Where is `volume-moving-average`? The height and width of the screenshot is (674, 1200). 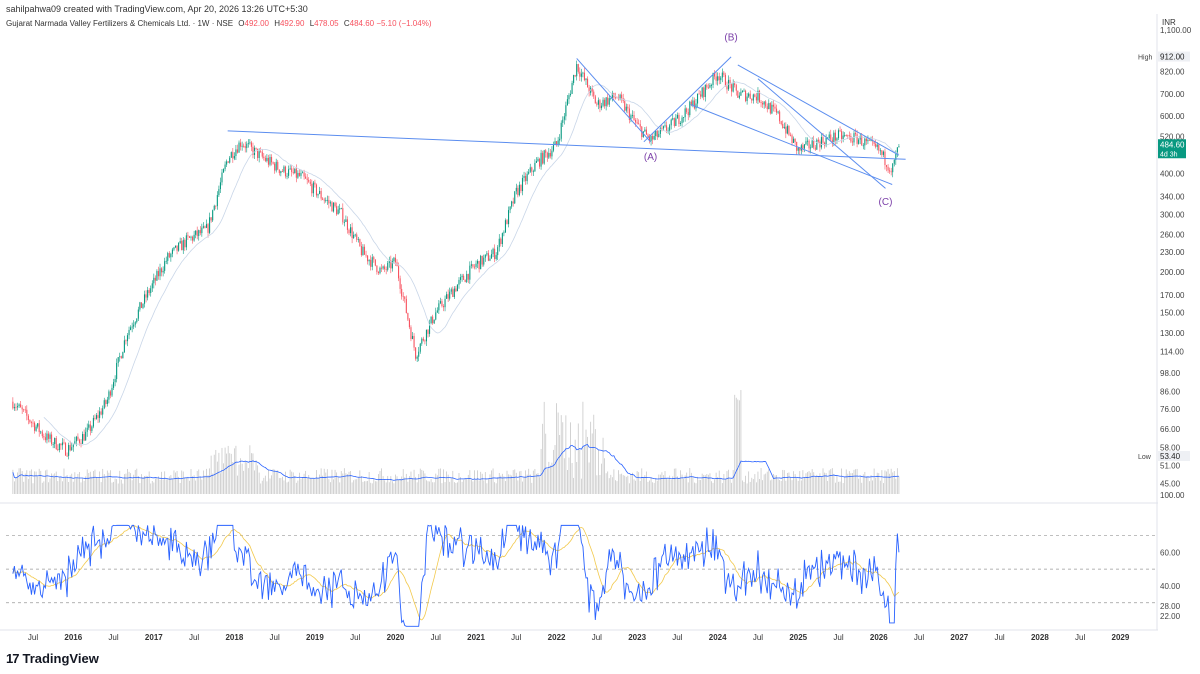
volume-moving-average is located at coordinates (455, 462).